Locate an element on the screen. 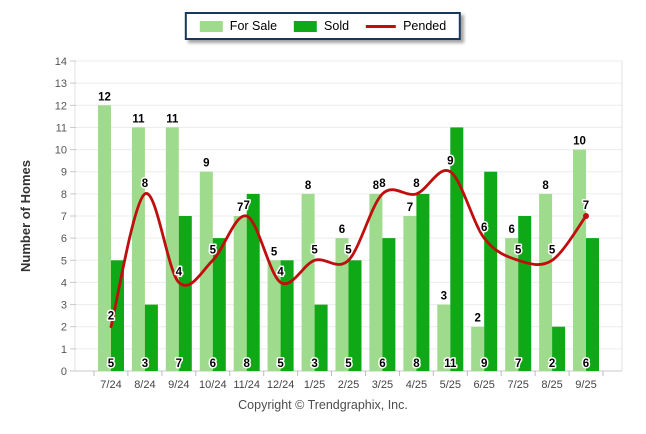 The image size is (646, 434). x-tick-label: 9/25 is located at coordinates (585, 385).